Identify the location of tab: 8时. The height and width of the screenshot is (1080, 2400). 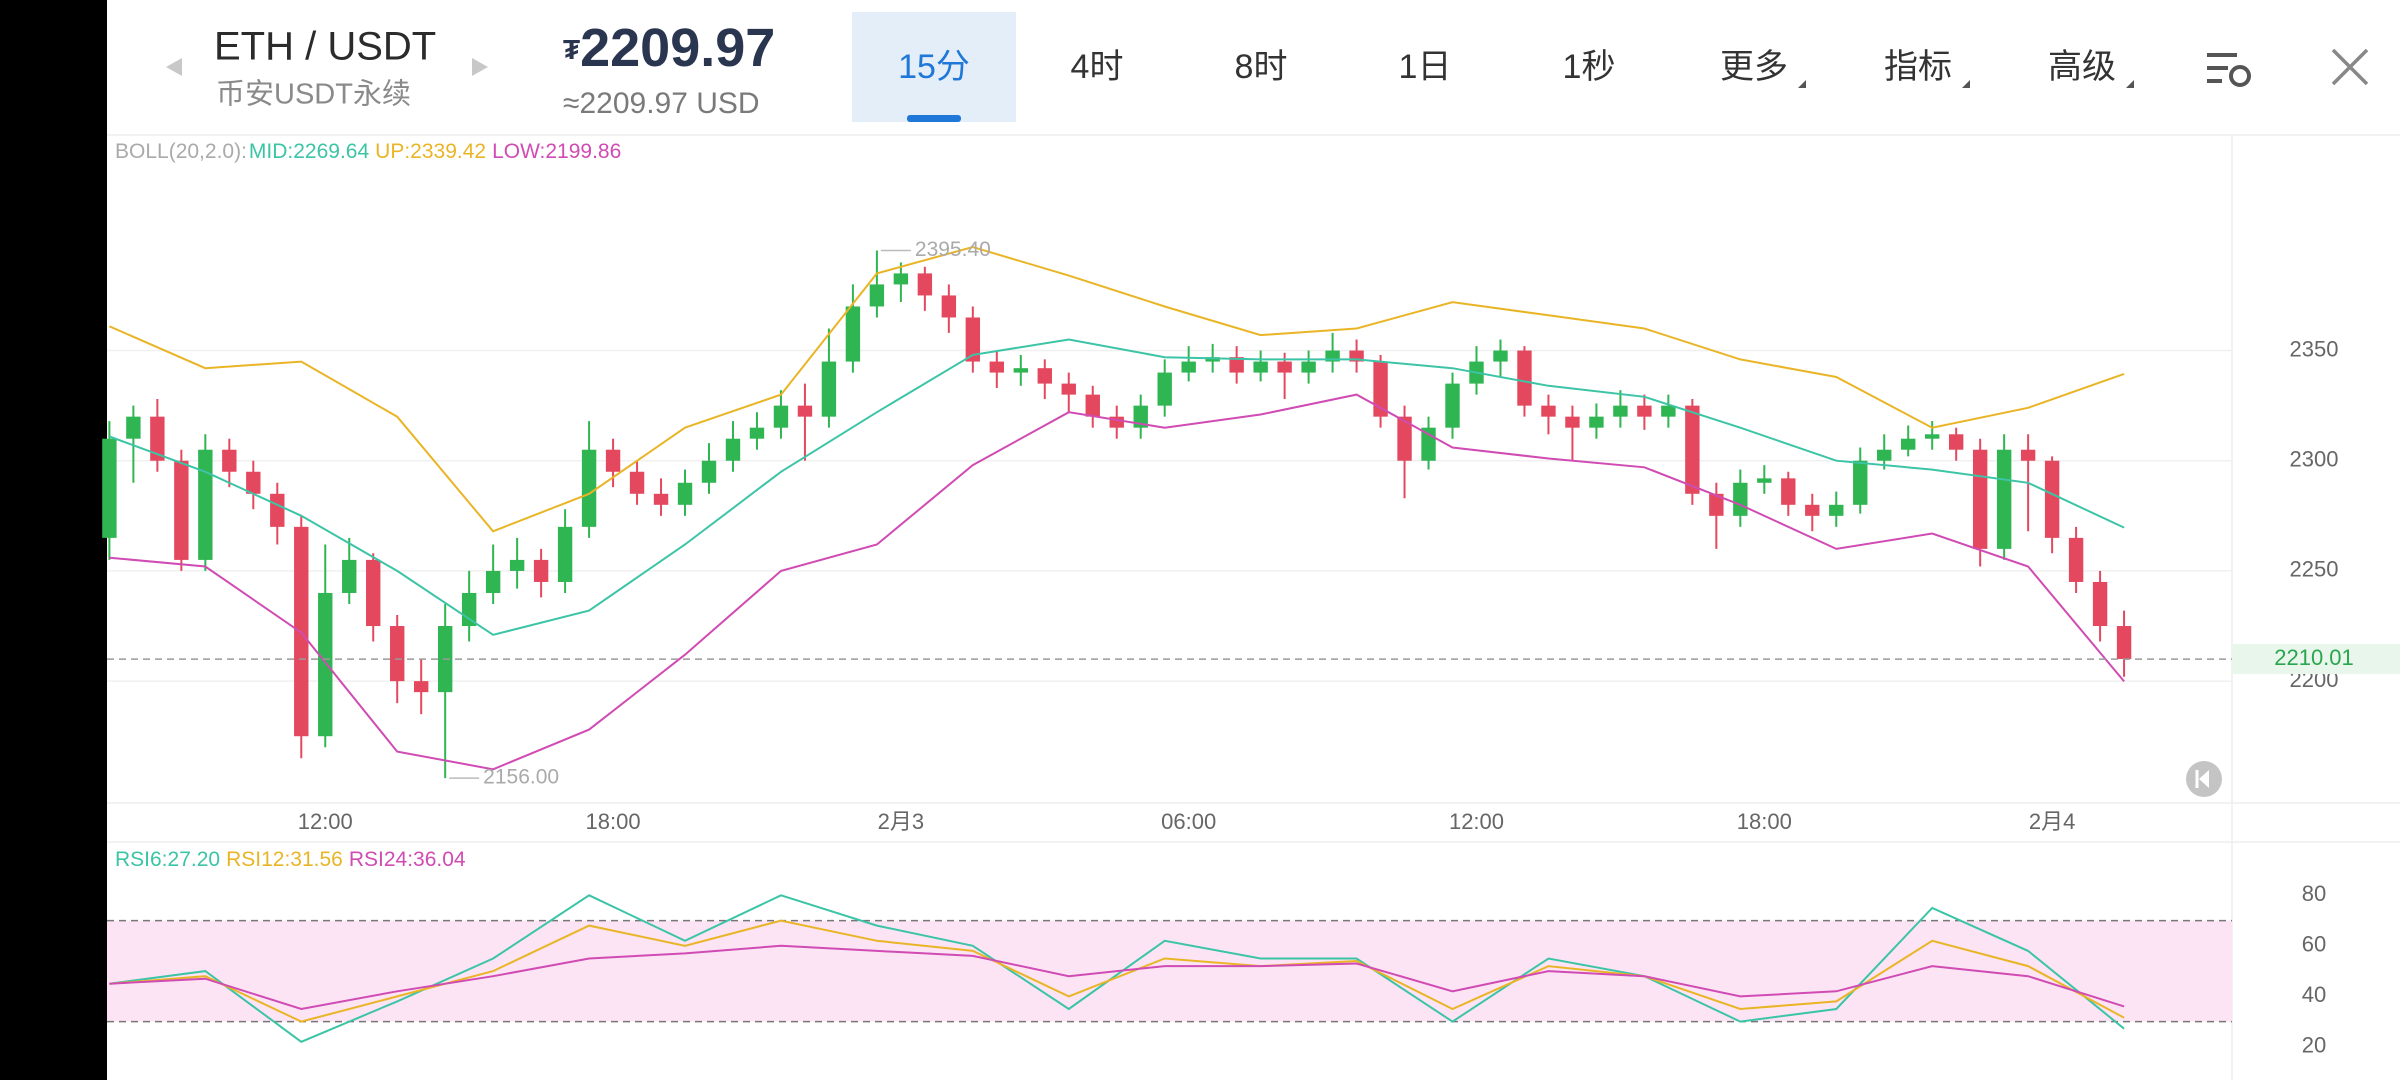
(1261, 67).